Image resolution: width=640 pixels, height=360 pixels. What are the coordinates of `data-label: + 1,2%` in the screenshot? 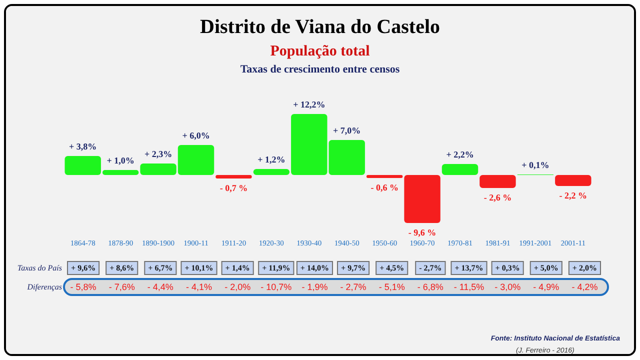 It's located at (272, 159).